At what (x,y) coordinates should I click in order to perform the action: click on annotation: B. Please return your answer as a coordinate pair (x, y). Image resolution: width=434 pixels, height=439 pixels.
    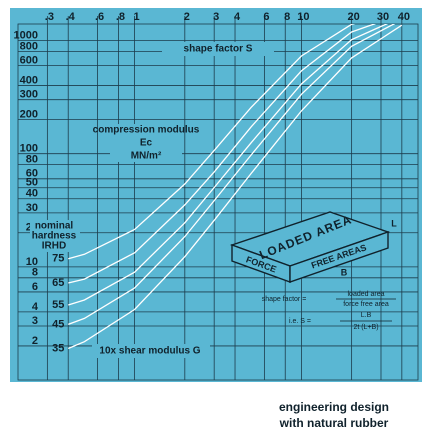
    Looking at the image, I should click on (344, 272).